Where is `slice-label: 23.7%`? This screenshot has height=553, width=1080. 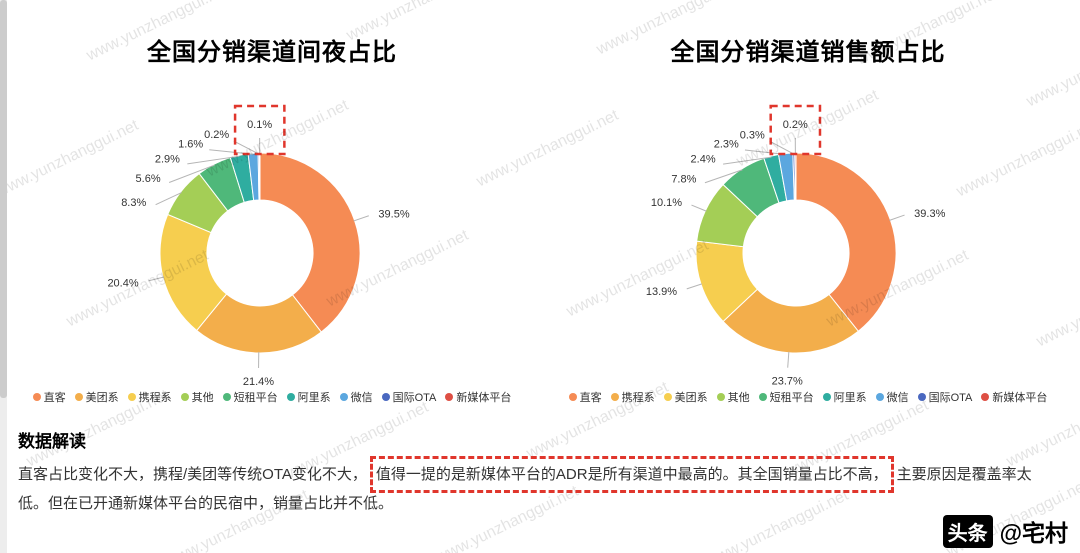 slice-label: 23.7% is located at coordinates (787, 382).